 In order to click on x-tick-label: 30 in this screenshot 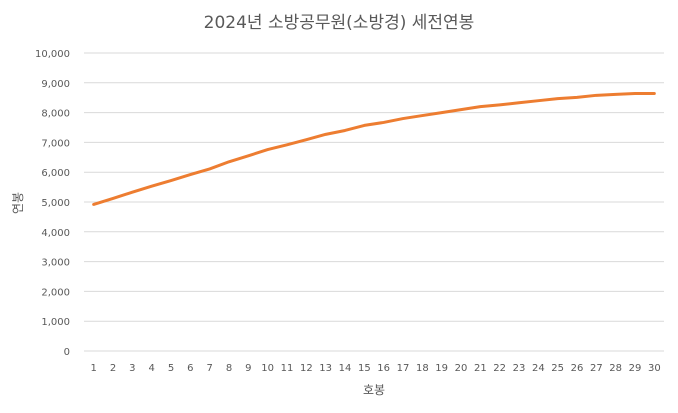, I will do `click(654, 368)`.